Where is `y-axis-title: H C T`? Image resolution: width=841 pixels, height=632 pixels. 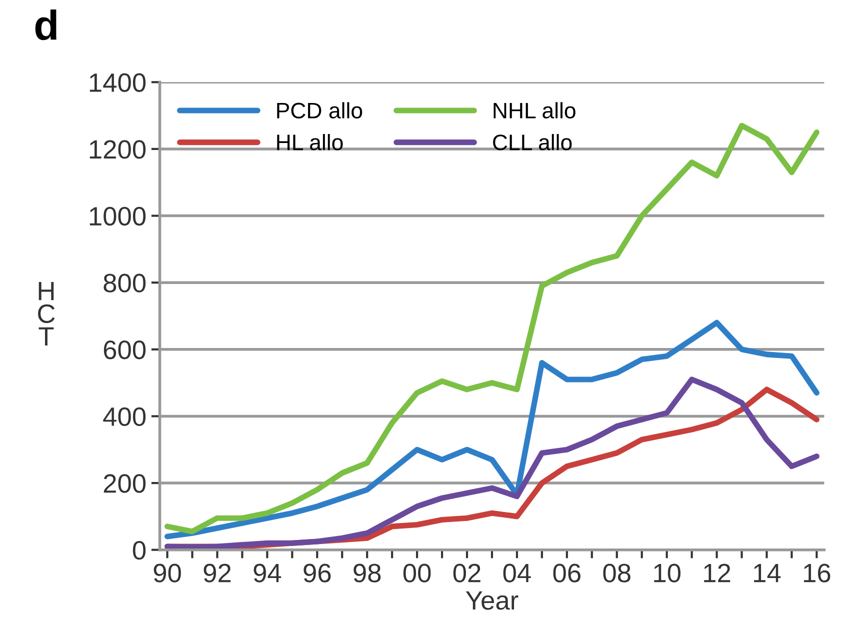 y-axis-title: H C T is located at coordinates (46, 314).